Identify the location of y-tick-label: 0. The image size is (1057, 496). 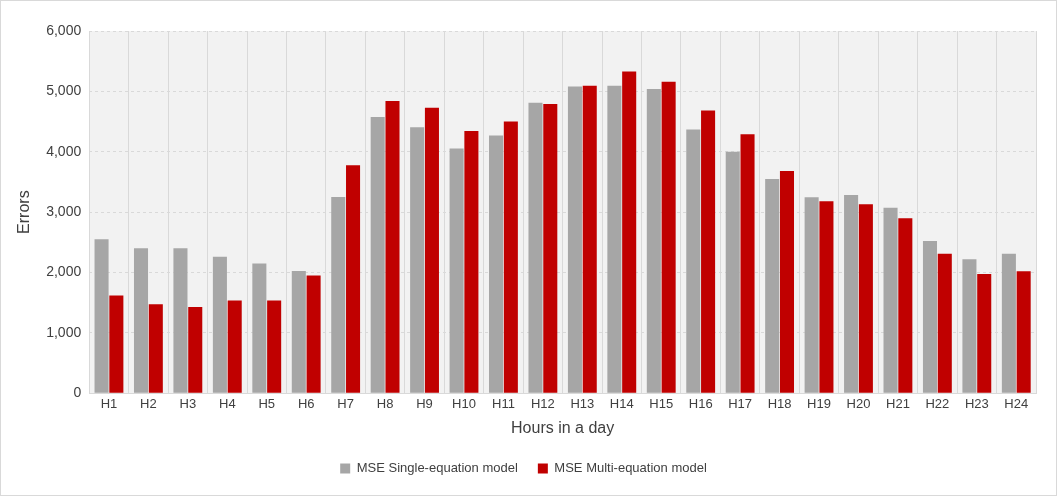
(77, 392).